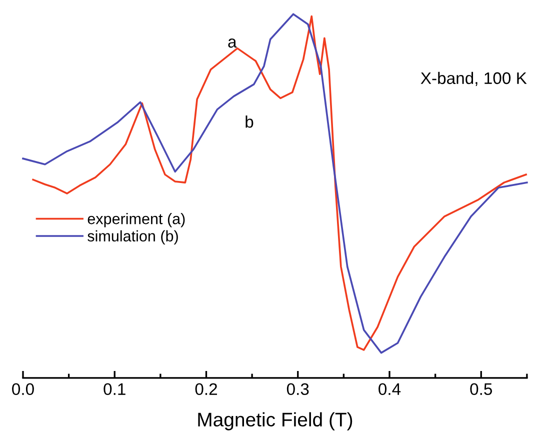 The image size is (541, 441). I want to click on x-tick-label: 0.3, so click(297, 389).